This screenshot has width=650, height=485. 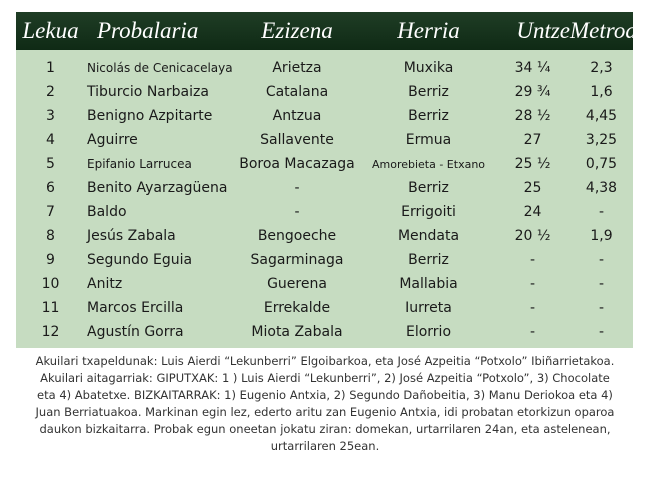 What do you see at coordinates (297, 68) in the screenshot?
I see `table-cell: Arietza` at bounding box center [297, 68].